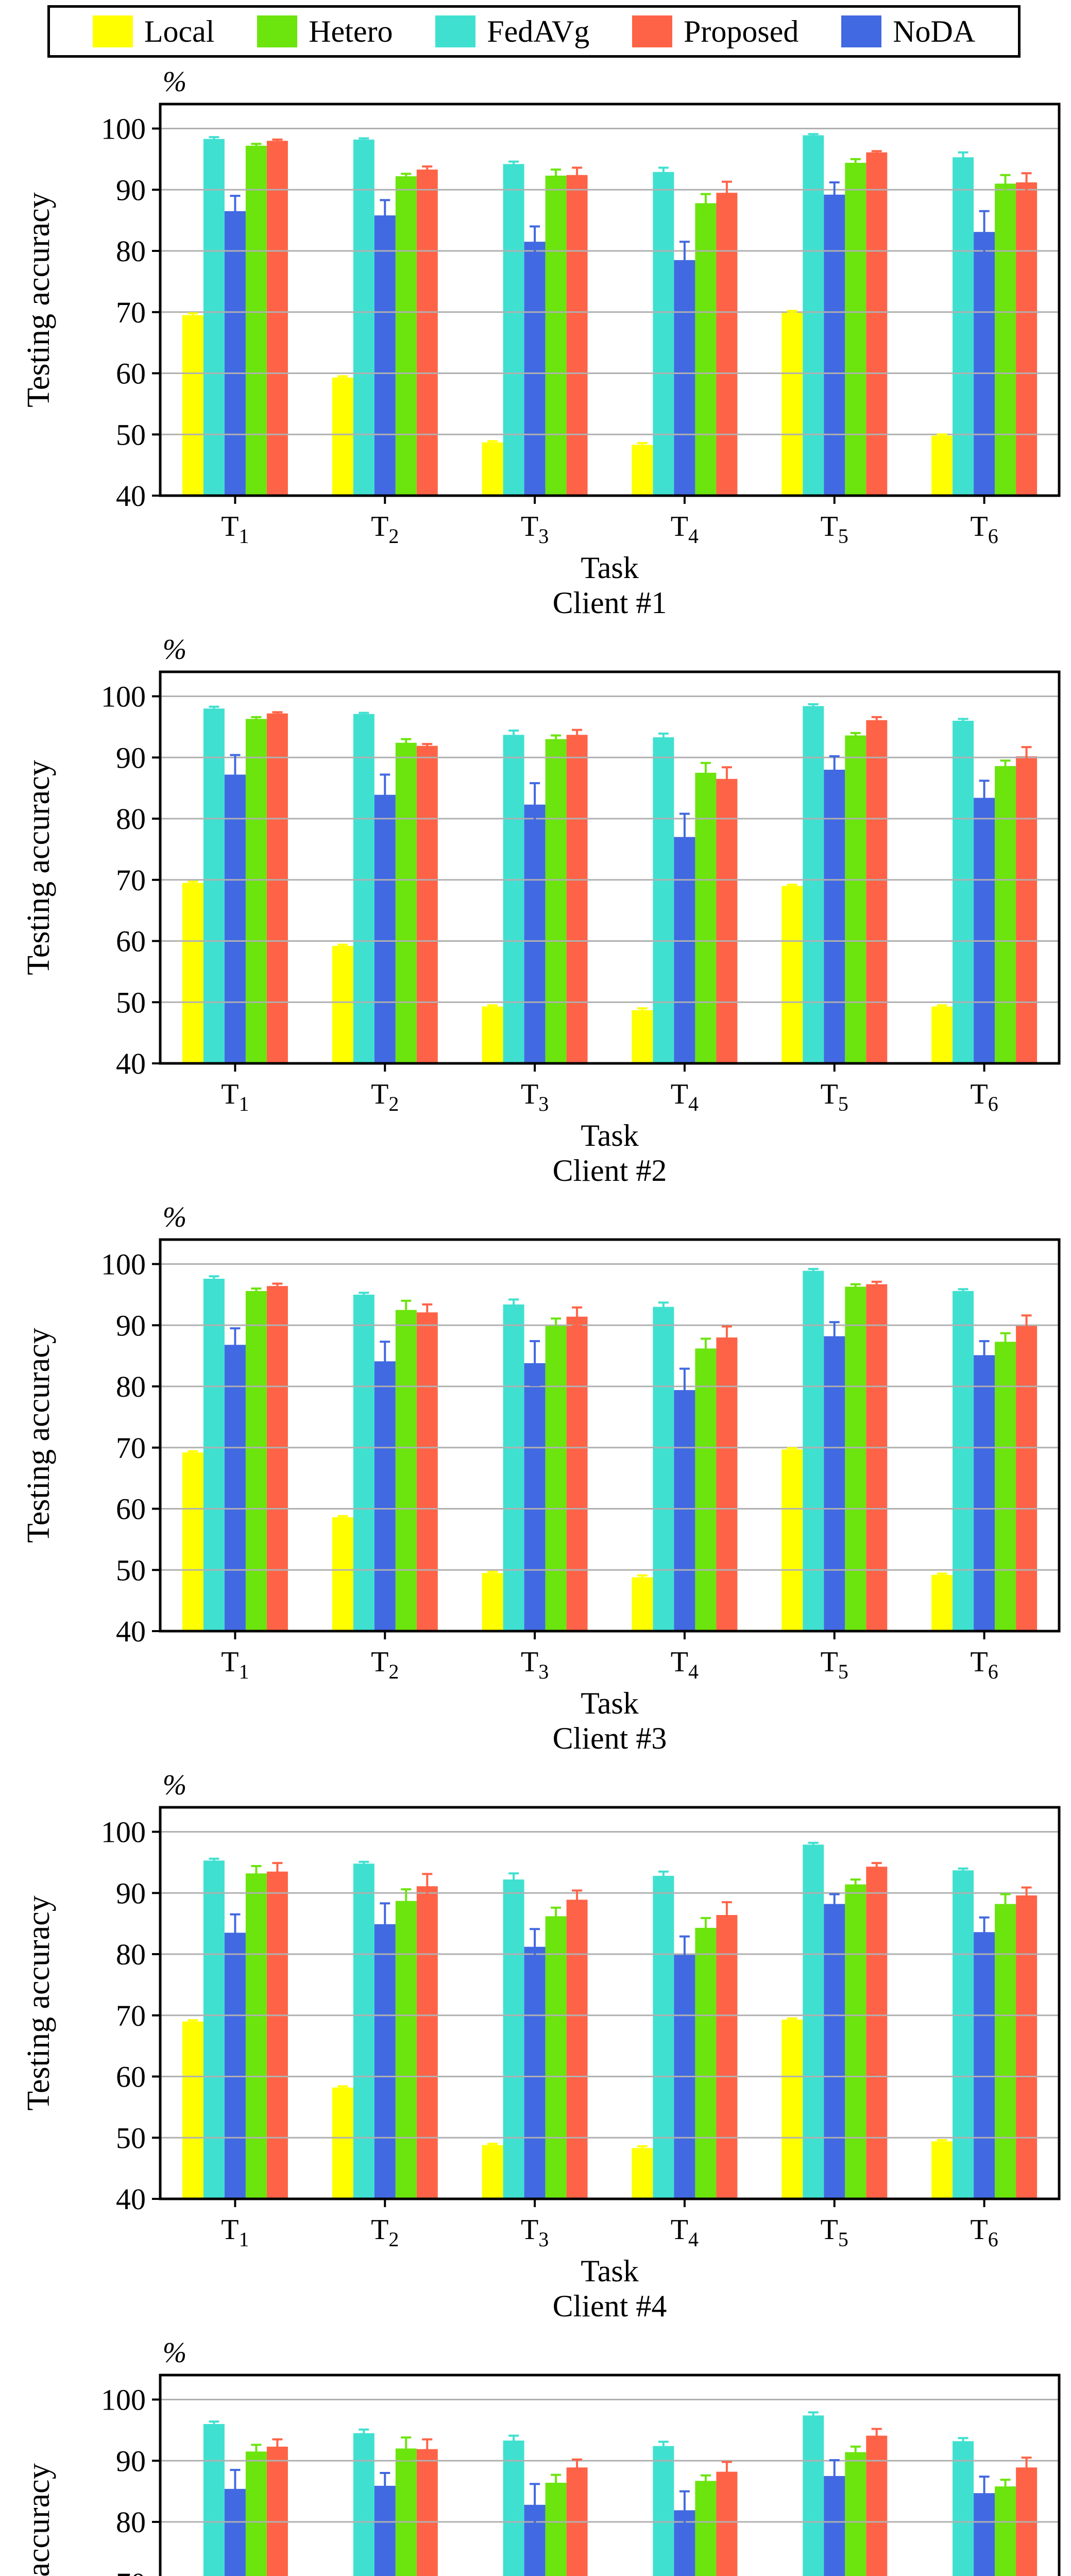  Describe the element at coordinates (179, 31) in the screenshot. I see `legend-item-label: Local` at that location.